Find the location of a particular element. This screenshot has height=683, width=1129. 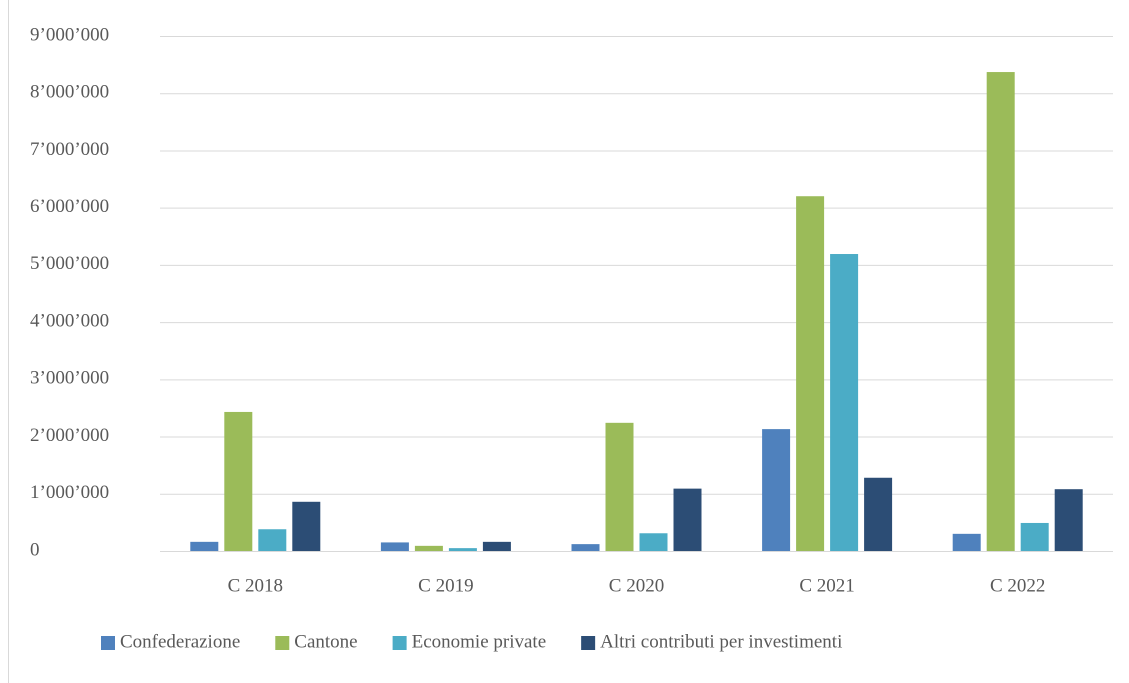

x-tick-label: C 2021 is located at coordinates (826, 585).